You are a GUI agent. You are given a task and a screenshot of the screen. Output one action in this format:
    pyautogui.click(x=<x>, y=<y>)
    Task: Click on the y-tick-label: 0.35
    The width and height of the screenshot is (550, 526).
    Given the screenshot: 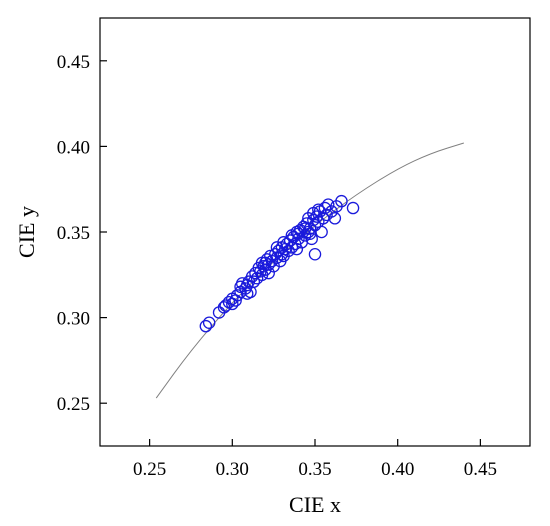 What is the action you would take?
    pyautogui.click(x=73, y=233)
    